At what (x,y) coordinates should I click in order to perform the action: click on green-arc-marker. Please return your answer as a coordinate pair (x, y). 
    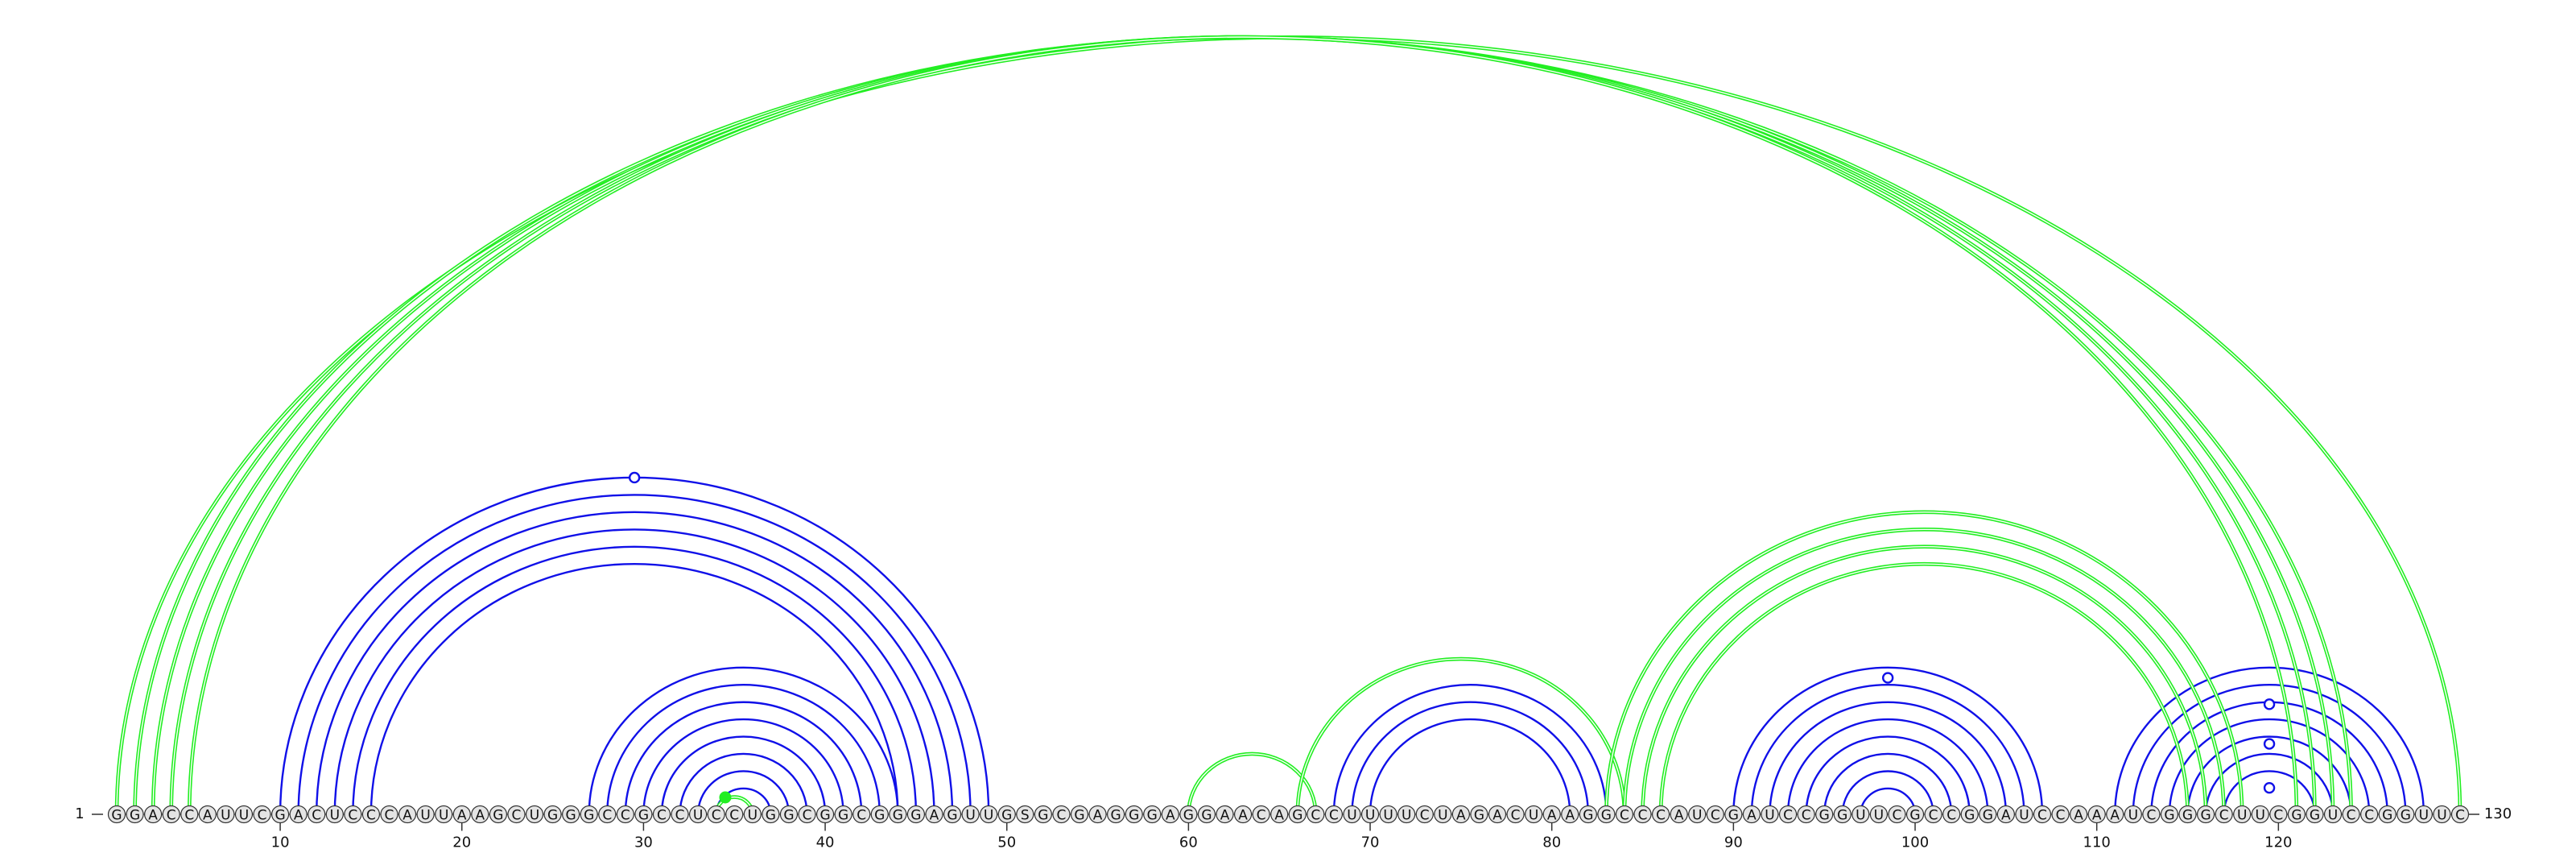
    Looking at the image, I should click on (725, 797).